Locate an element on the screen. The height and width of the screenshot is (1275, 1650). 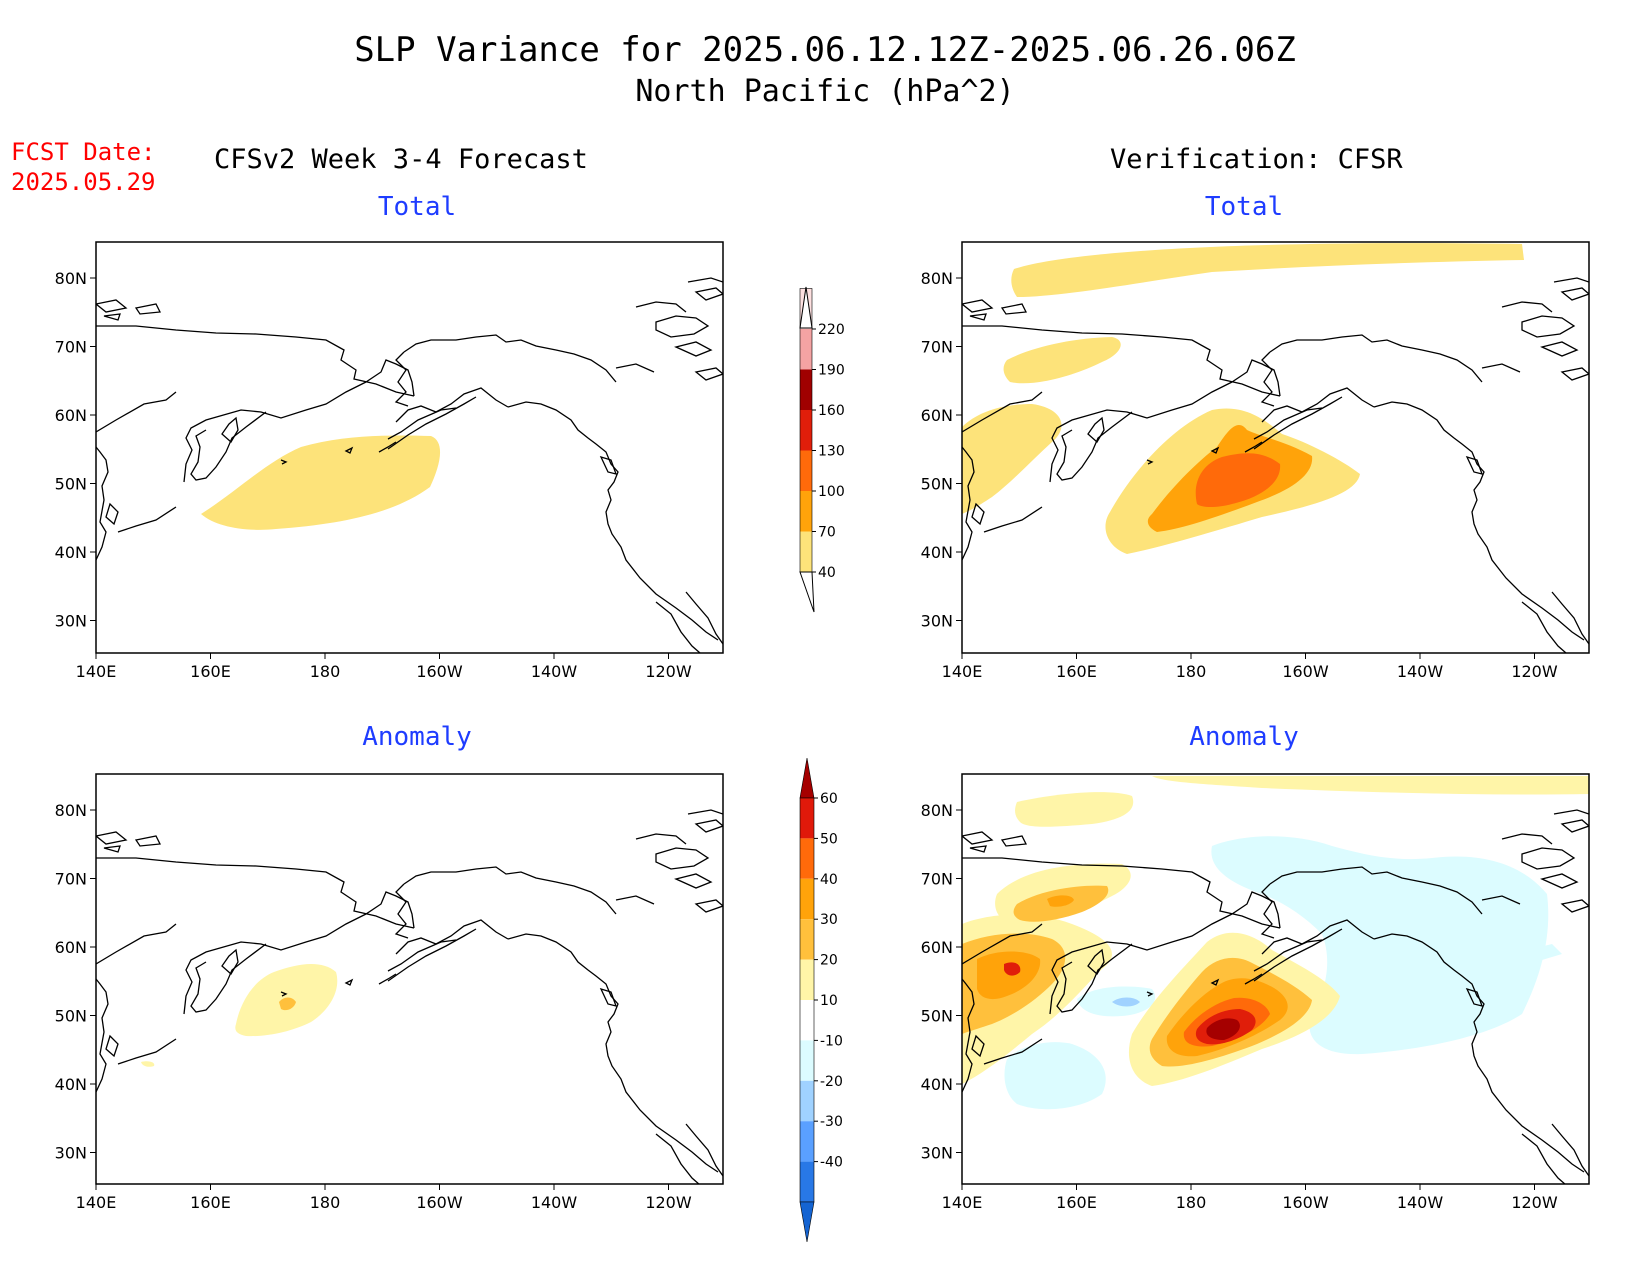
forecast-total-map is located at coordinates (409, 465).